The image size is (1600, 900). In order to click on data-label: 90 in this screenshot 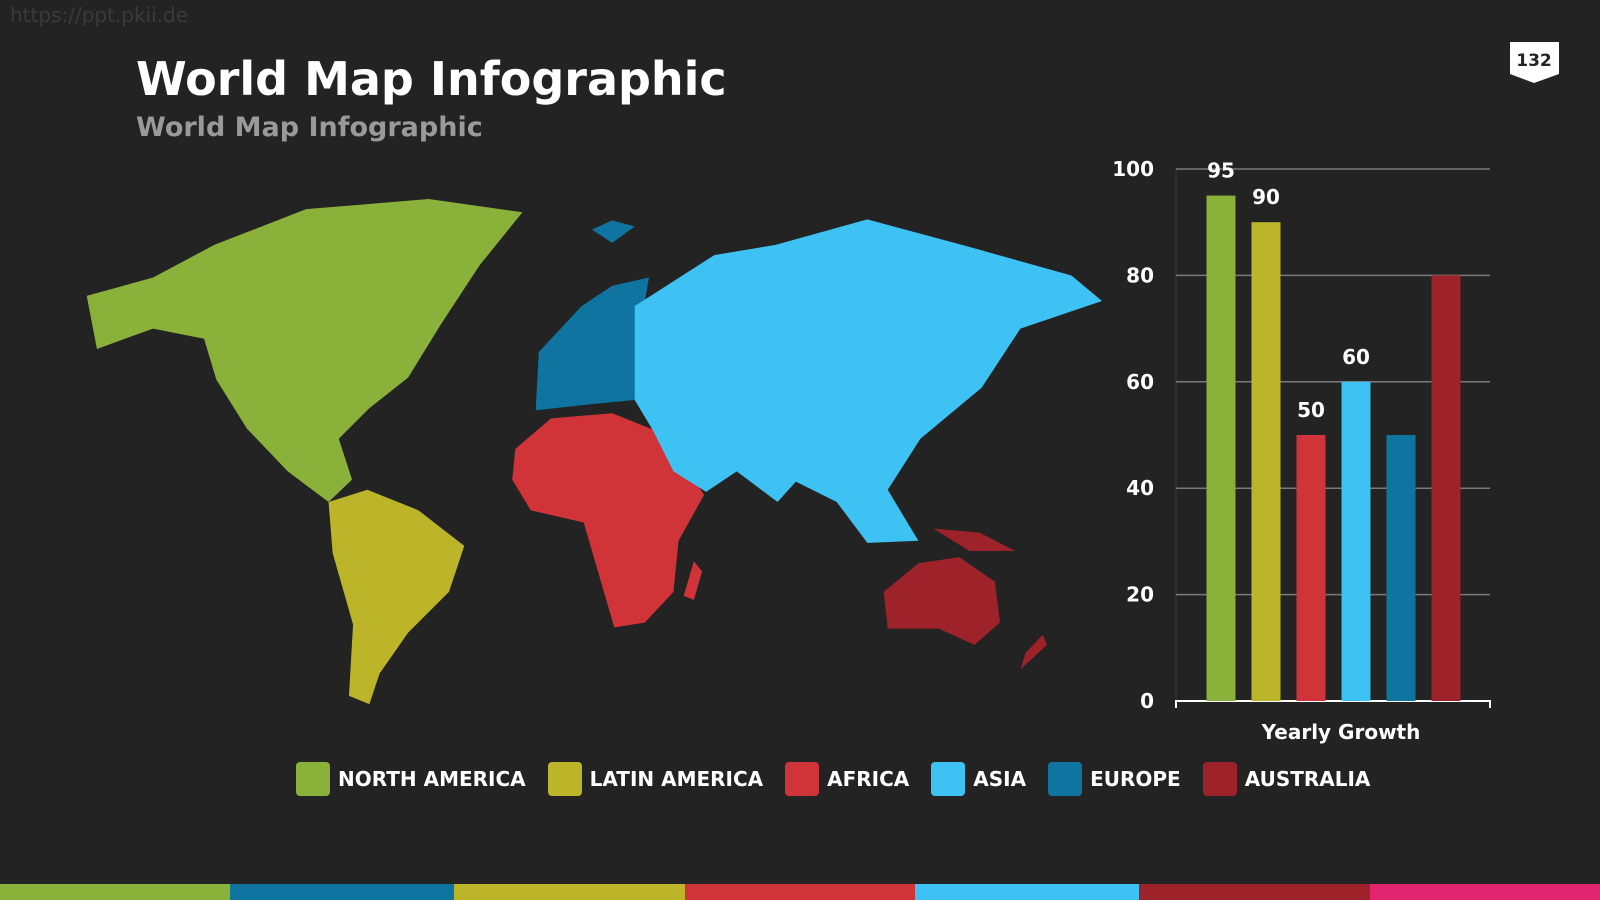, I will do `click(1266, 197)`.